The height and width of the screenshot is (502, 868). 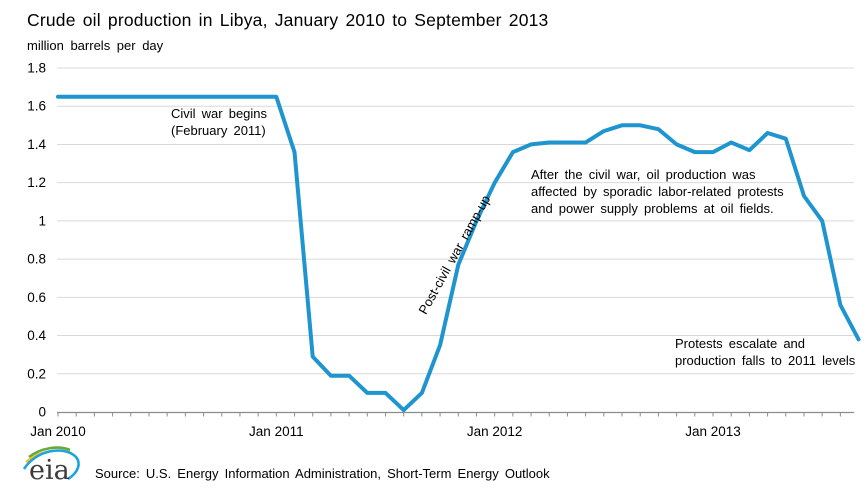 I want to click on eia-logo: eia, so click(x=51, y=466).